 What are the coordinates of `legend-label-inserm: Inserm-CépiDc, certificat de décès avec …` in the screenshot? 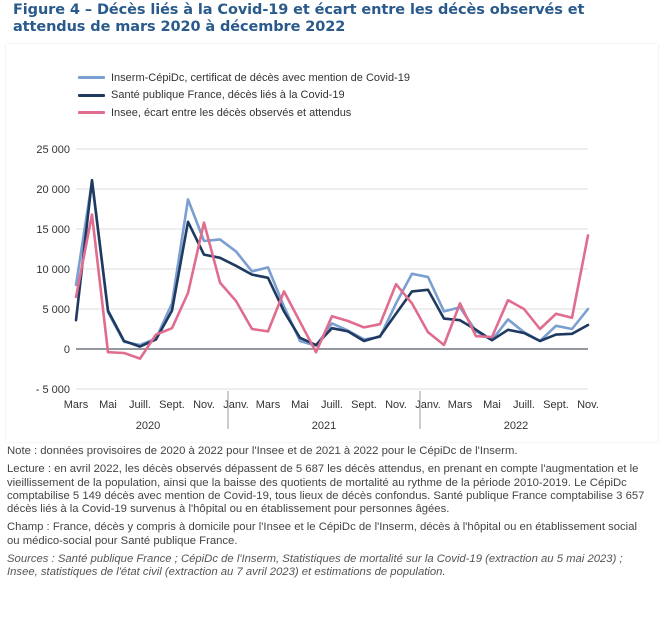 It's located at (260, 77).